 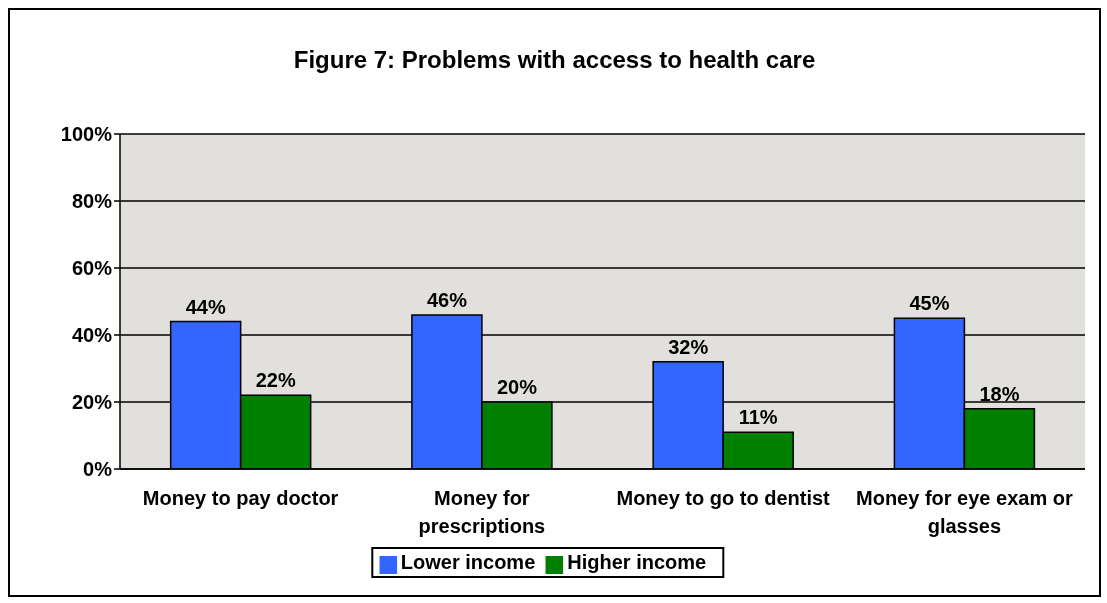 I want to click on x-tick-label: Money for eye exam or glasses, so click(x=964, y=512).